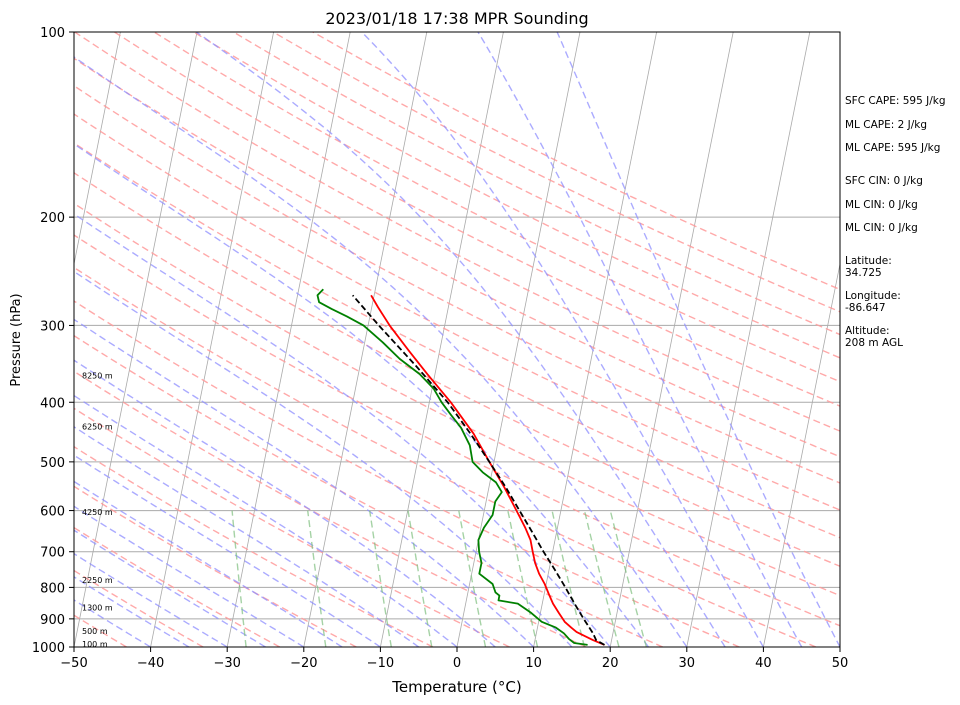 The width and height of the screenshot is (960, 705). I want to click on temperature-line, so click(487, 470).